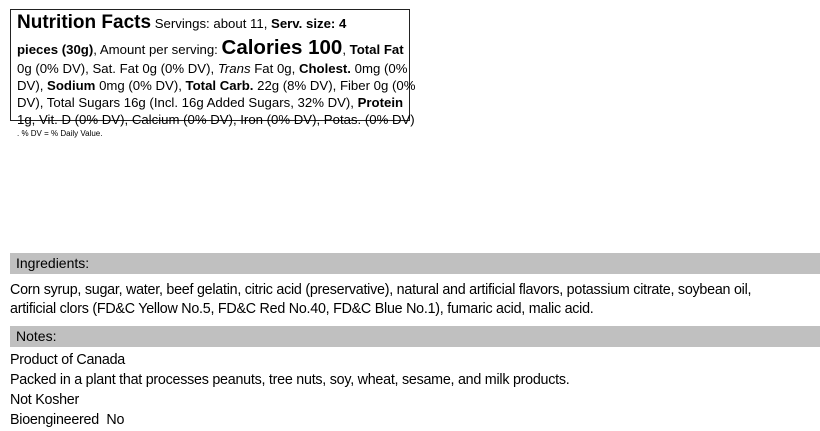 Image resolution: width=820 pixels, height=431 pixels. I want to click on notes-line: Product of Canada, so click(67, 360).